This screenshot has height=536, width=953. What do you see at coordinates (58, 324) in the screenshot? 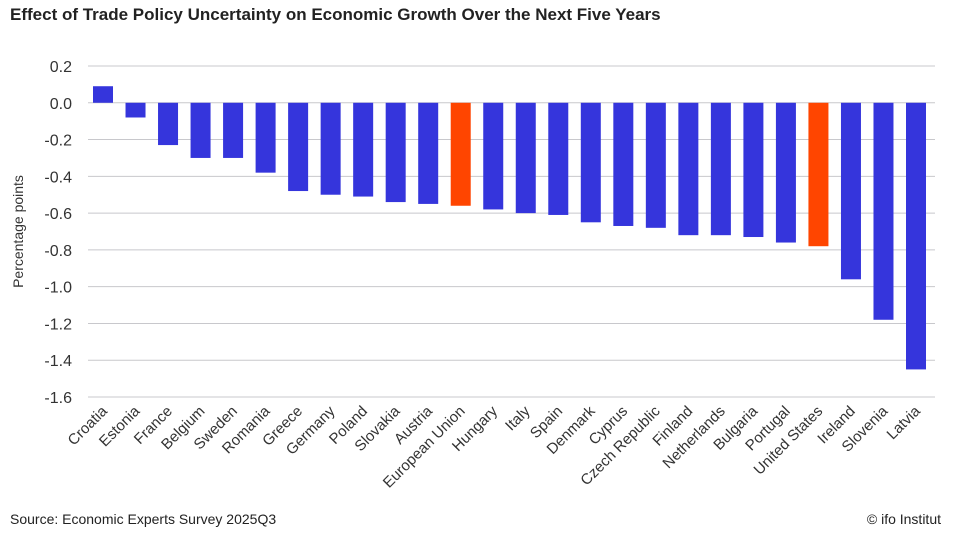
I see `y-tick-label: -1.2` at bounding box center [58, 324].